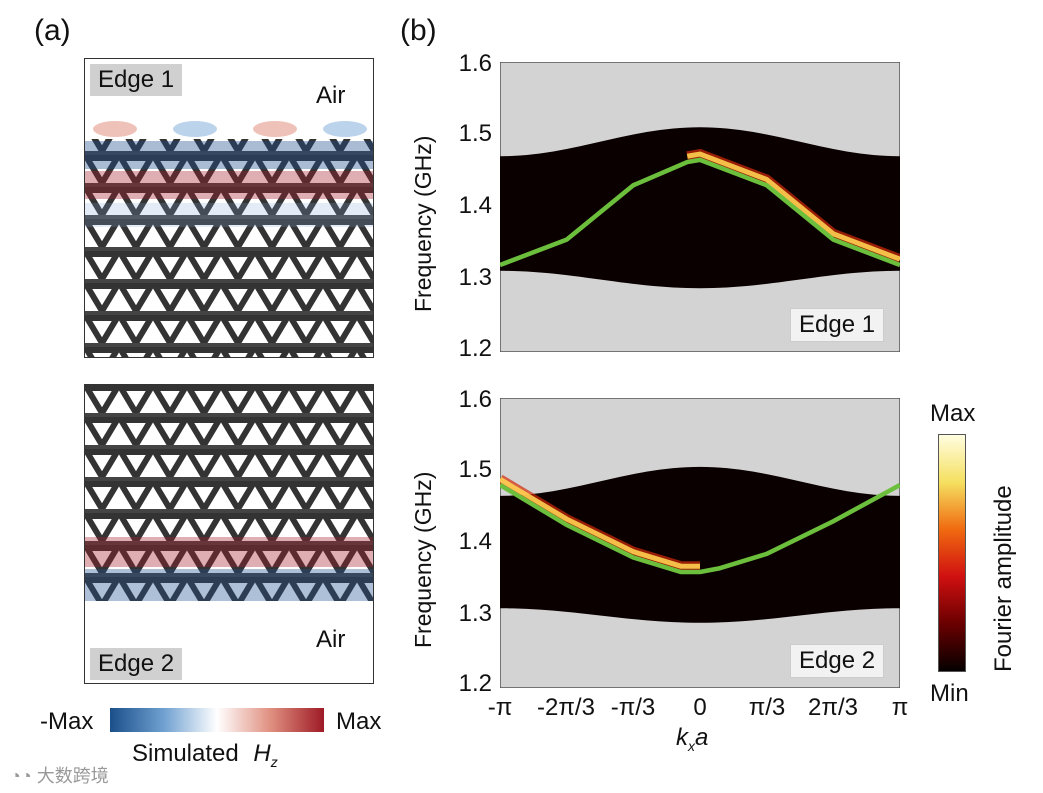 The image size is (1043, 793). What do you see at coordinates (229, 239) in the screenshot?
I see `edge1-lattice` at bounding box center [229, 239].